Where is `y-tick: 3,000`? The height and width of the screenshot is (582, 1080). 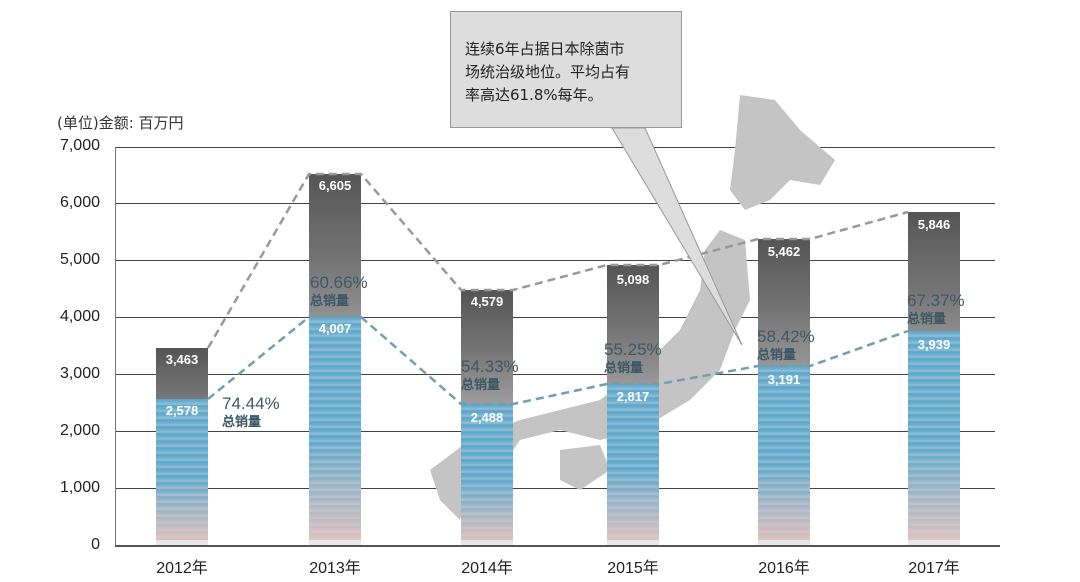 y-tick: 3,000 is located at coordinates (79, 373).